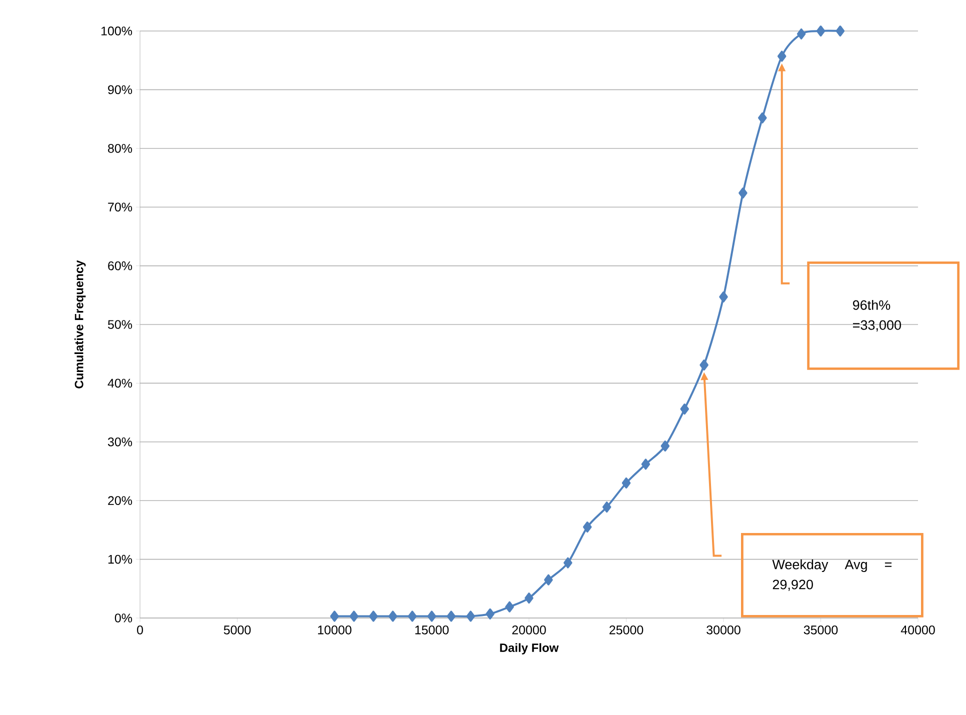  I want to click on x-tick-label: 40000, so click(917, 630).